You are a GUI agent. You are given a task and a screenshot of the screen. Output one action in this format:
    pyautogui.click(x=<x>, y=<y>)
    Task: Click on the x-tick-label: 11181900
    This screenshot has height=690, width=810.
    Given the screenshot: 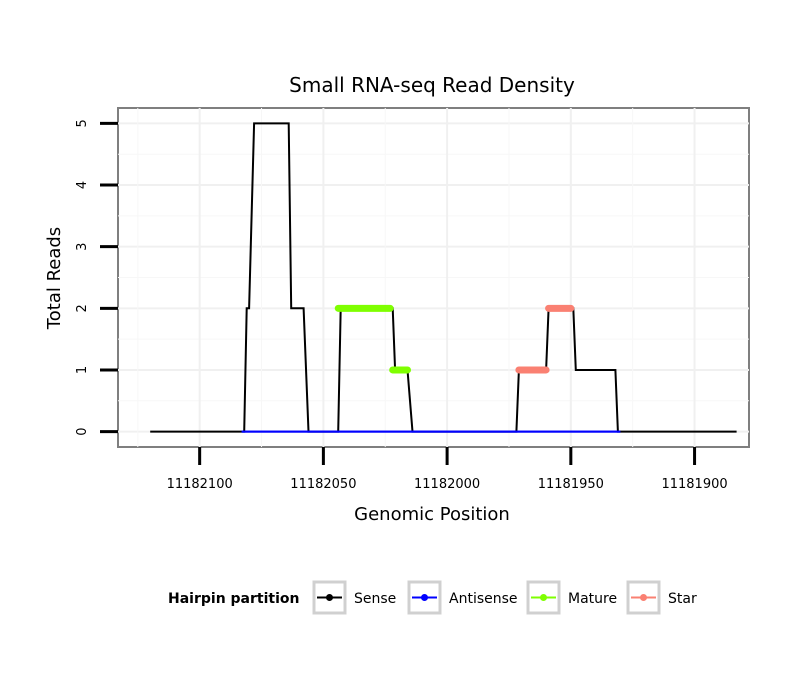 What is the action you would take?
    pyautogui.click(x=694, y=484)
    